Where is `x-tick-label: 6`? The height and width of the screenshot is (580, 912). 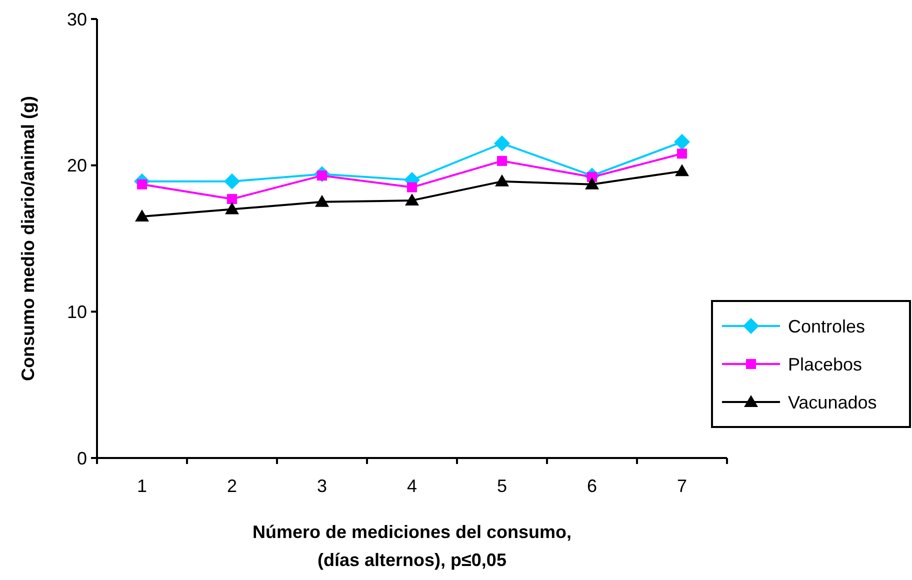 x-tick-label: 6 is located at coordinates (592, 486).